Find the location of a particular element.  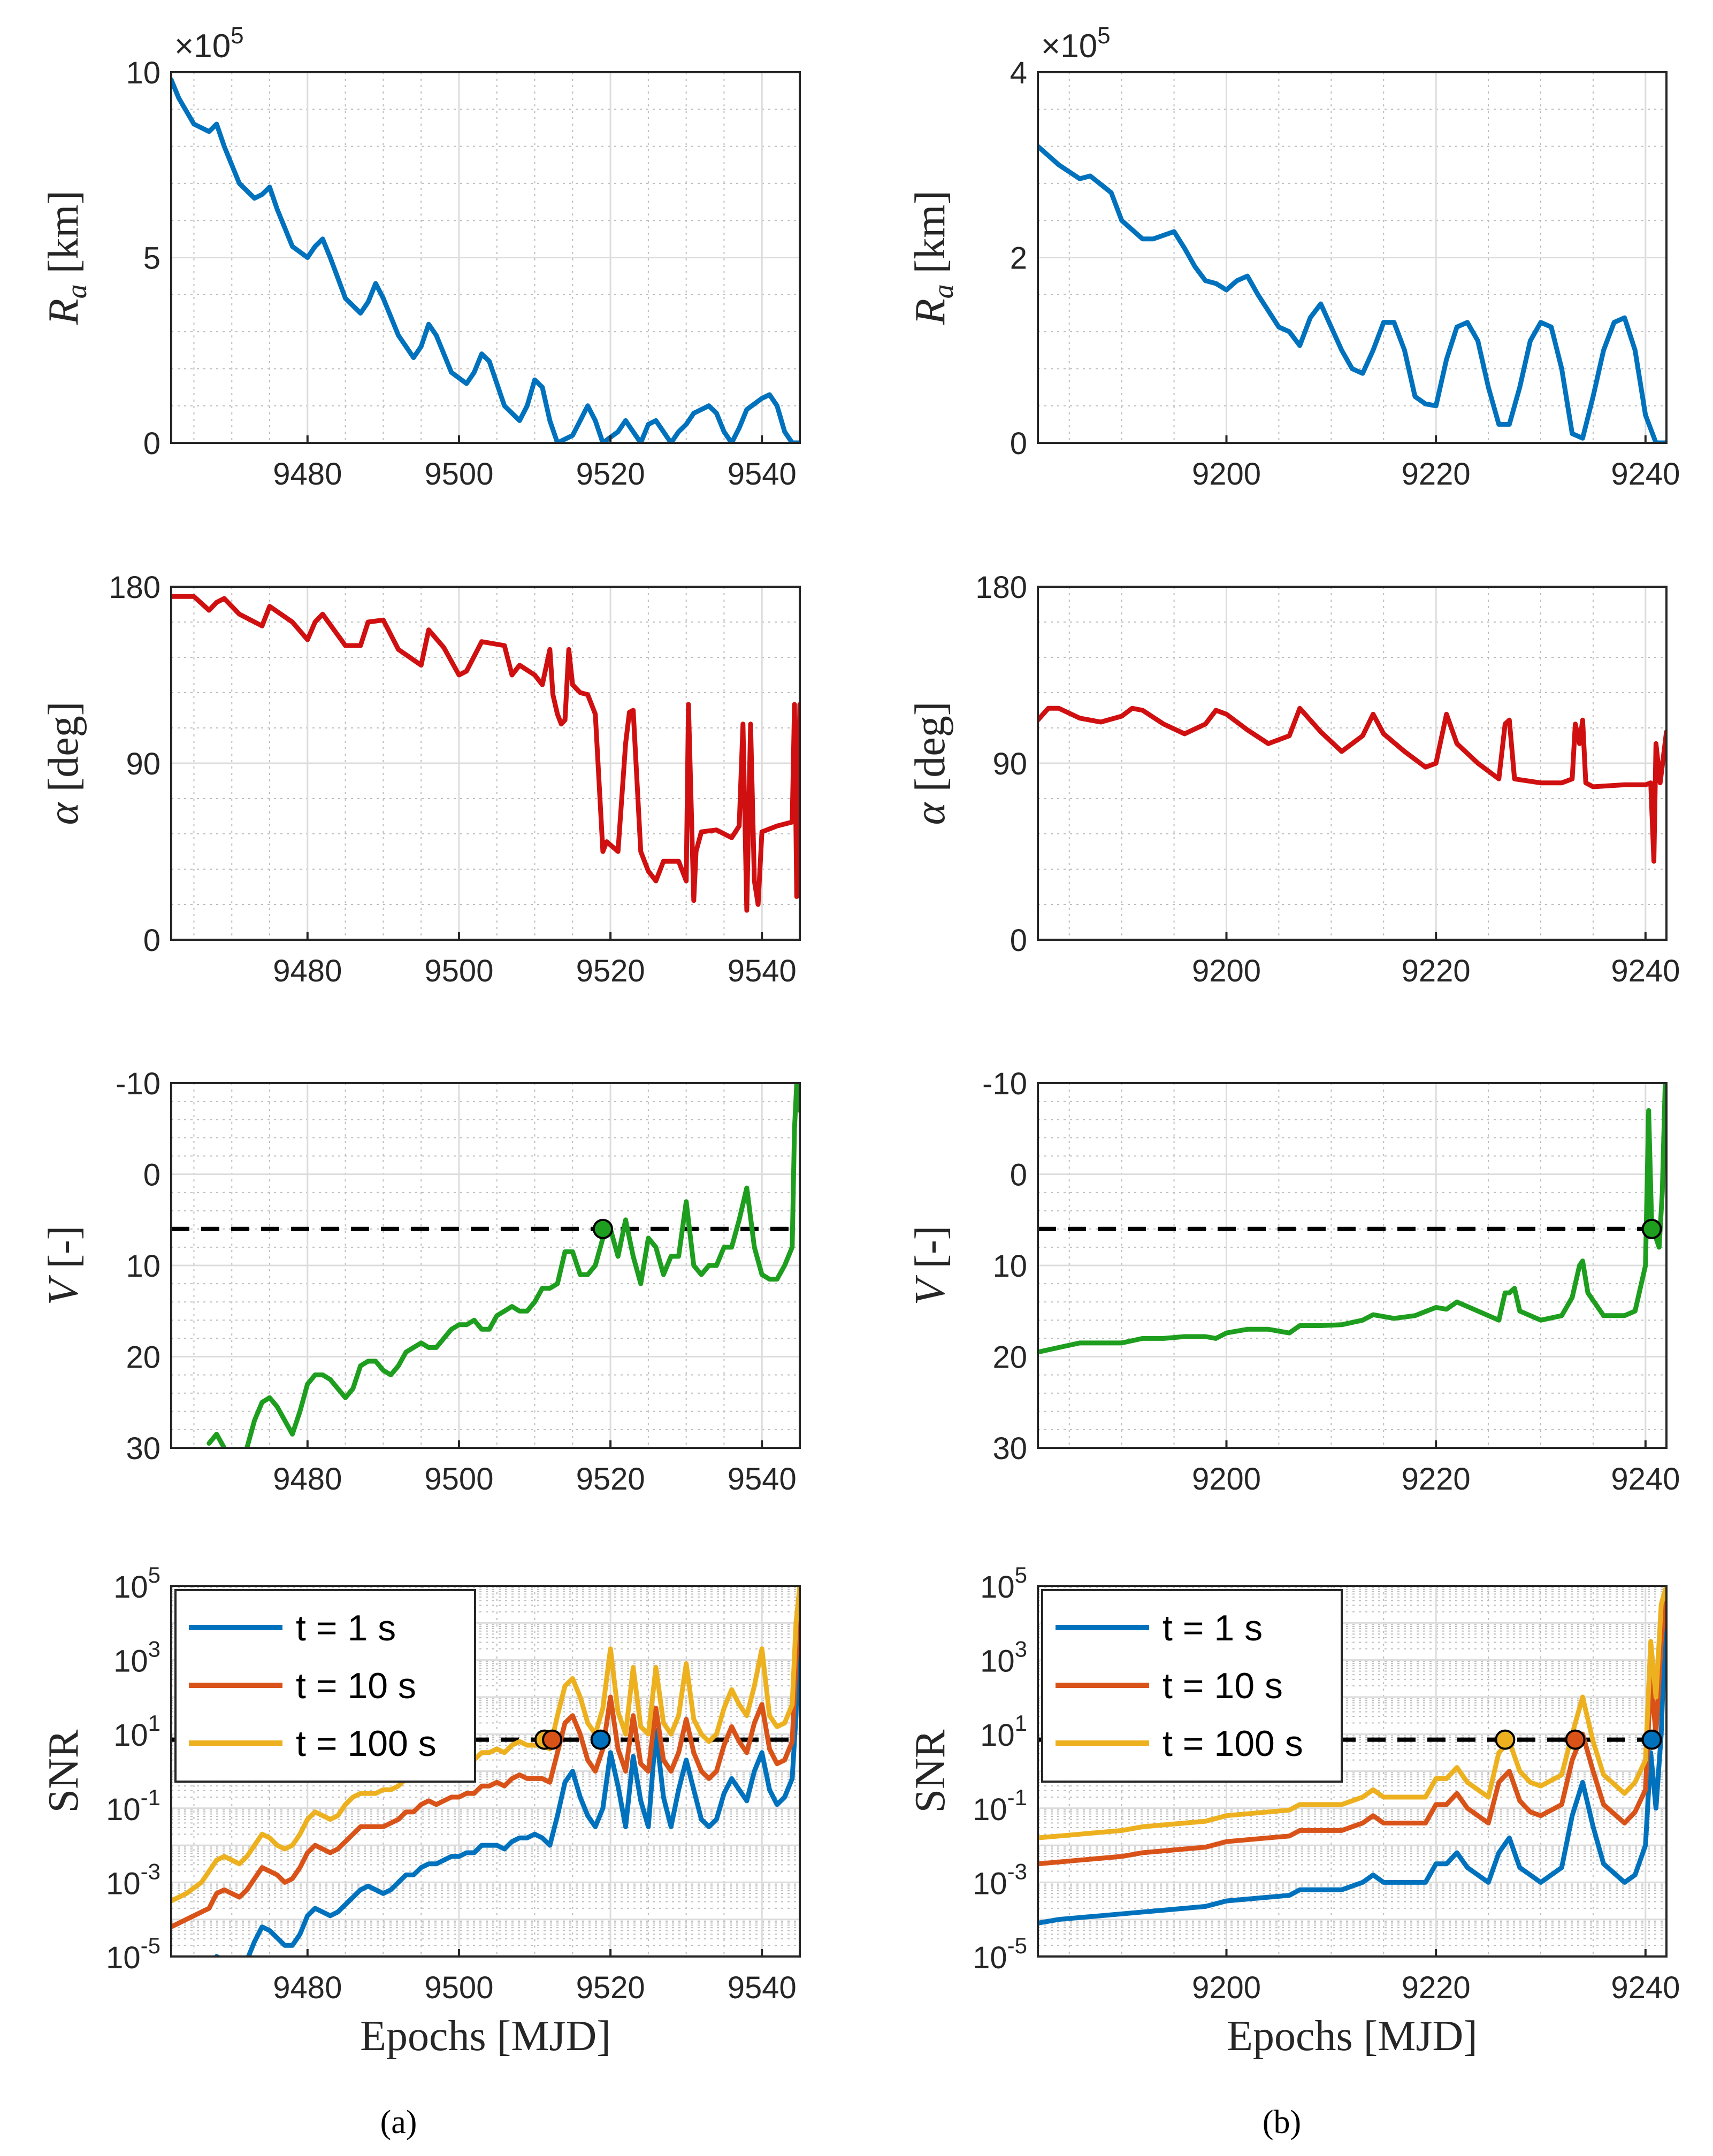

legend-label-1: t = 1 s is located at coordinates (346, 1628).